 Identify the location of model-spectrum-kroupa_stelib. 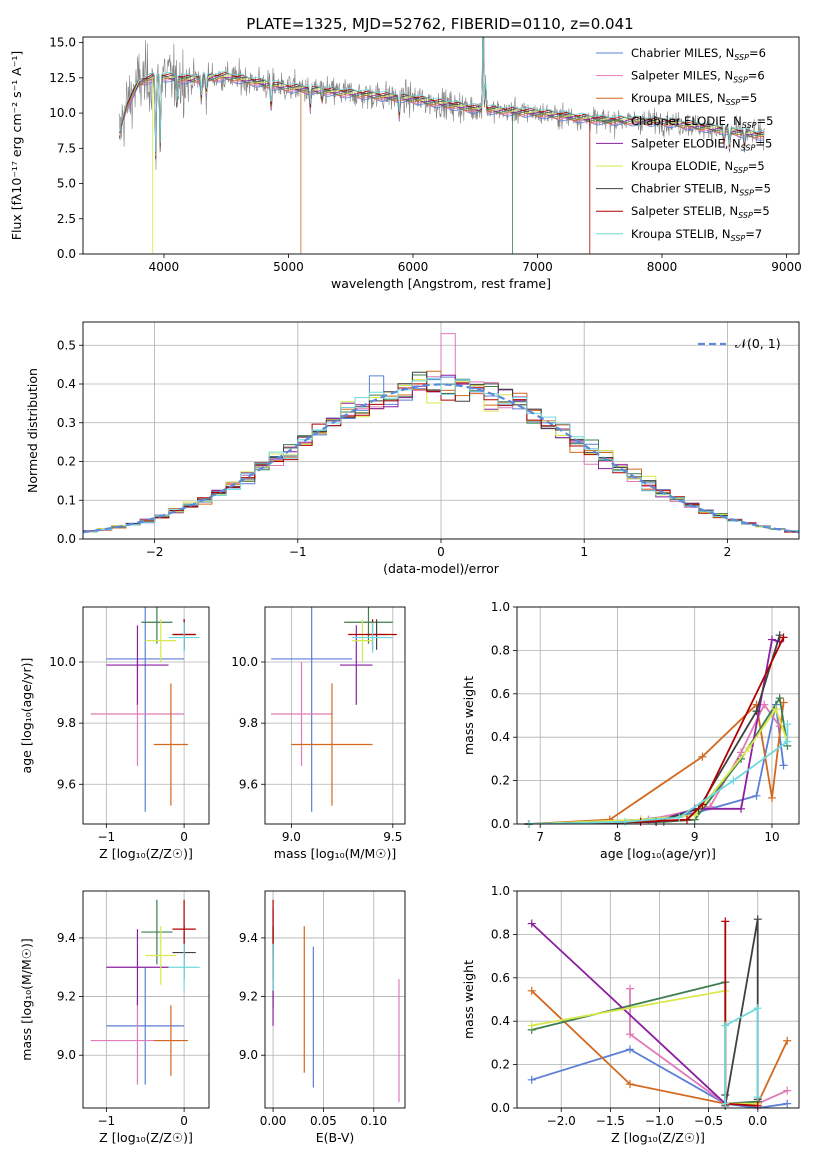
(441, 95).